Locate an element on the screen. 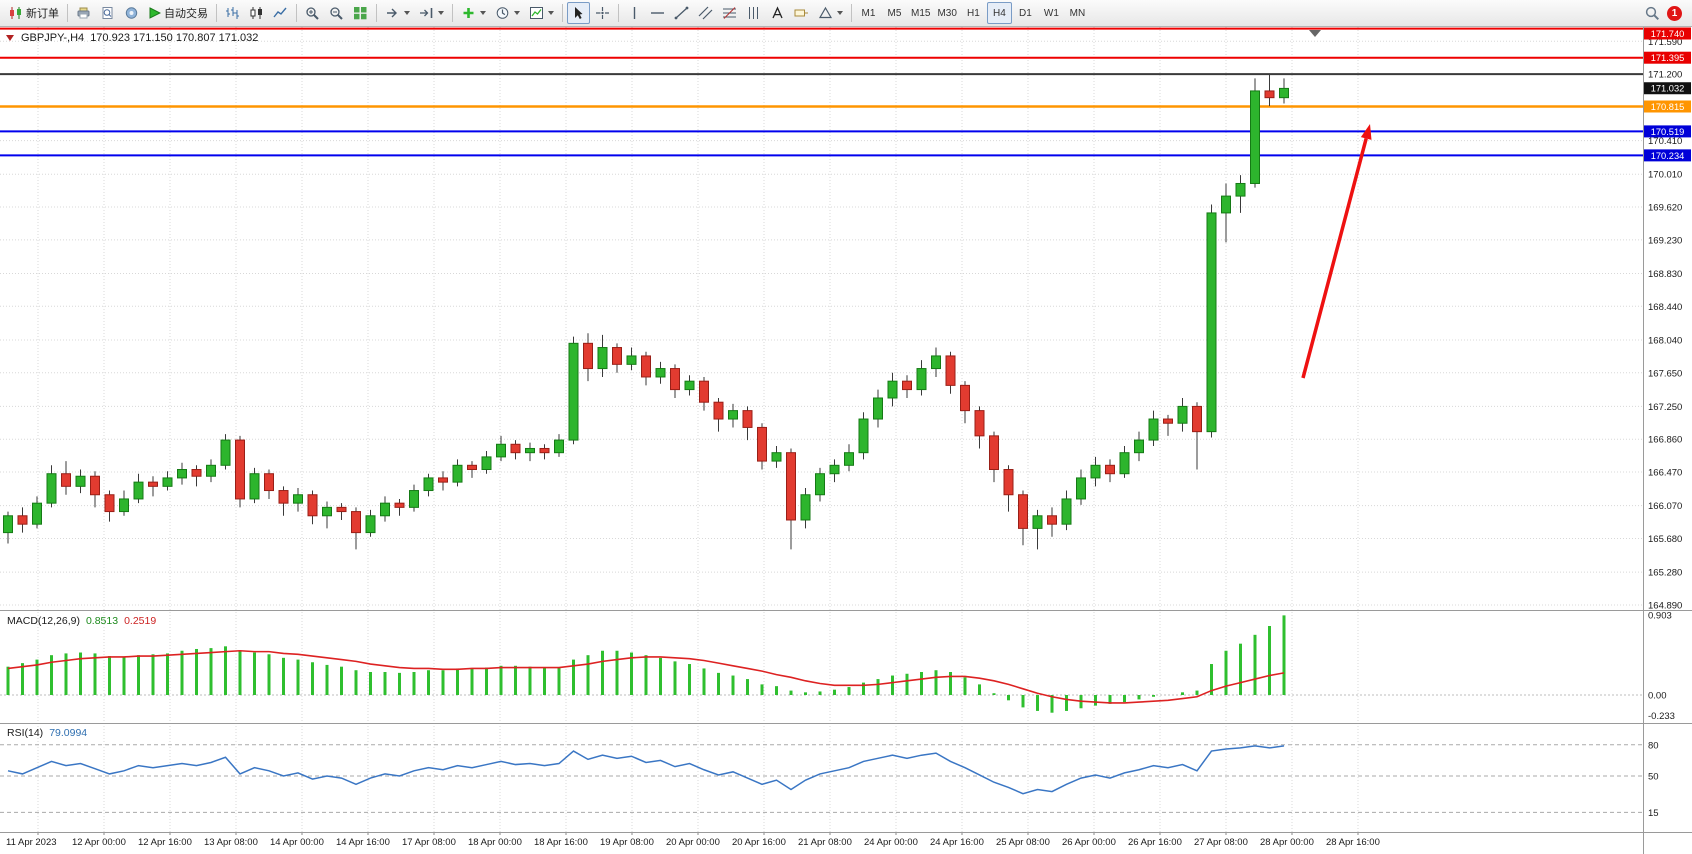 The width and height of the screenshot is (1692, 854). auto-scroll-button is located at coordinates (397, 13).